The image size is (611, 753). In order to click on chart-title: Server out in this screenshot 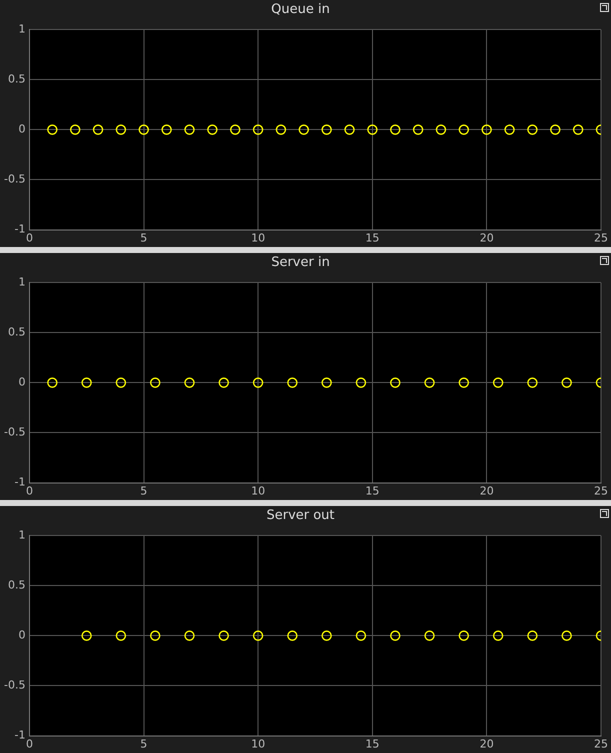, I will do `click(300, 516)`.